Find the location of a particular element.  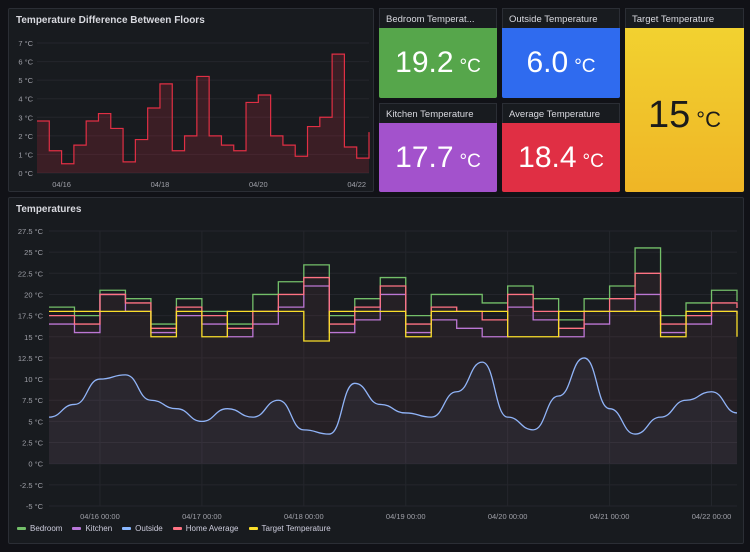

bedroom-stat-value-row: 19.2 °C is located at coordinates (438, 63).